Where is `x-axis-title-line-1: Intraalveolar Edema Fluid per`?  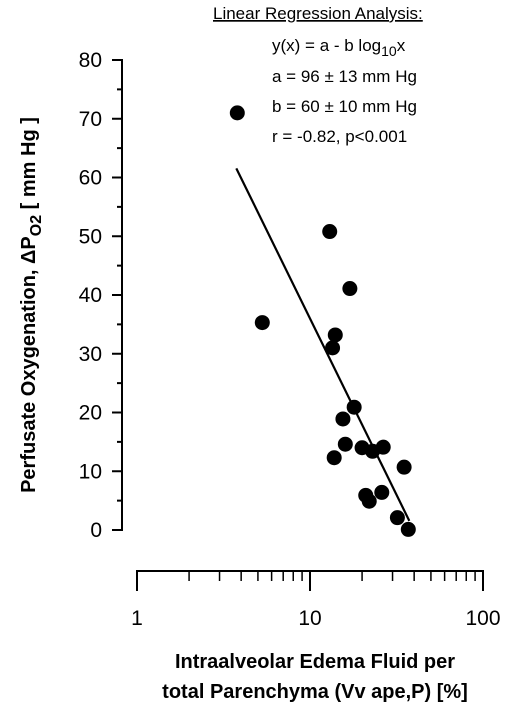
x-axis-title-line-1: Intraalveolar Edema Fluid per is located at coordinates (315, 662).